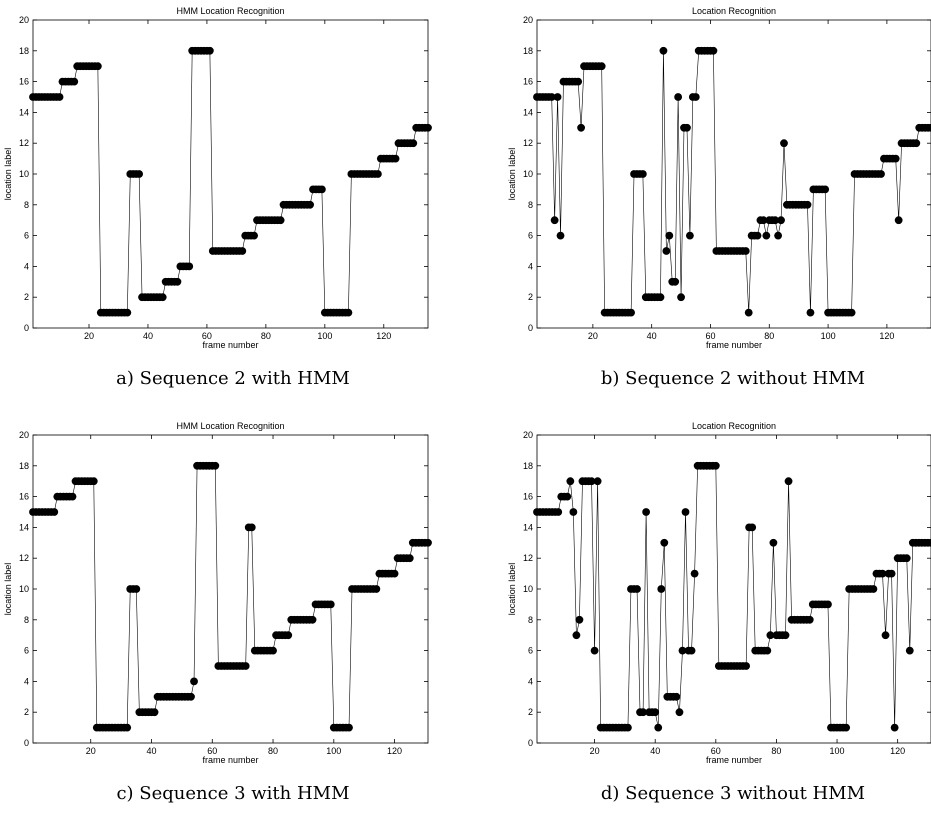  Describe the element at coordinates (512, 589) in the screenshot. I see `y-axis-label-d: location label` at that location.